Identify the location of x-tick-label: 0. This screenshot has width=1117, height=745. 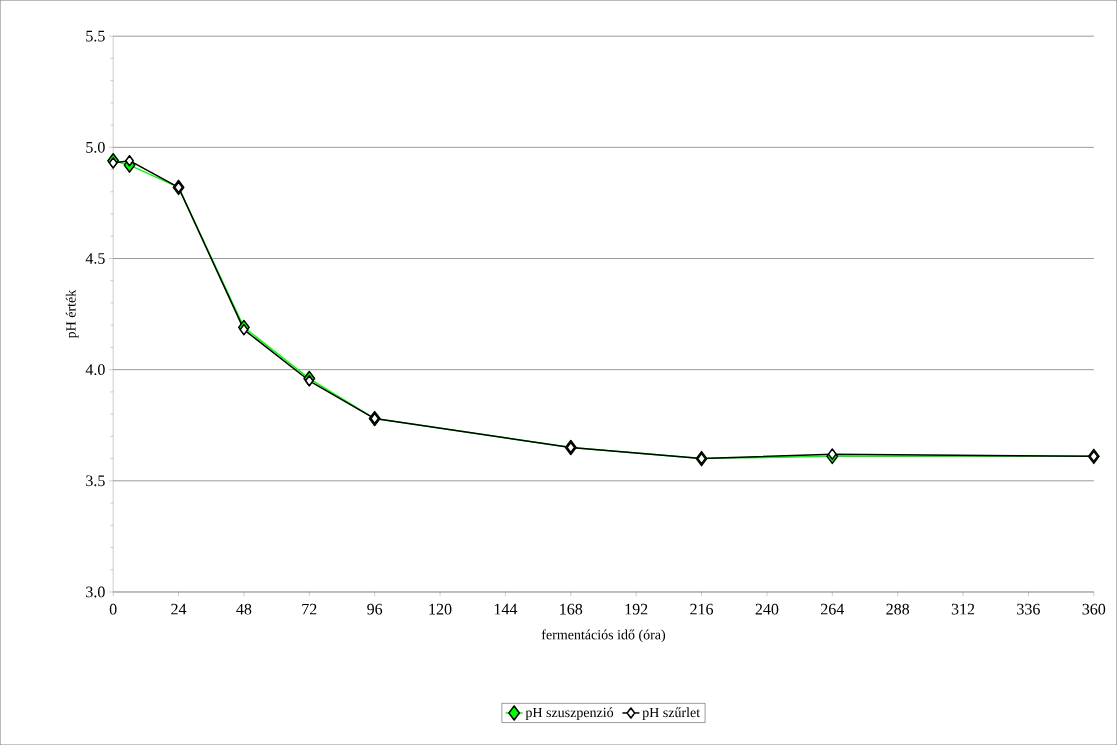
(113, 609).